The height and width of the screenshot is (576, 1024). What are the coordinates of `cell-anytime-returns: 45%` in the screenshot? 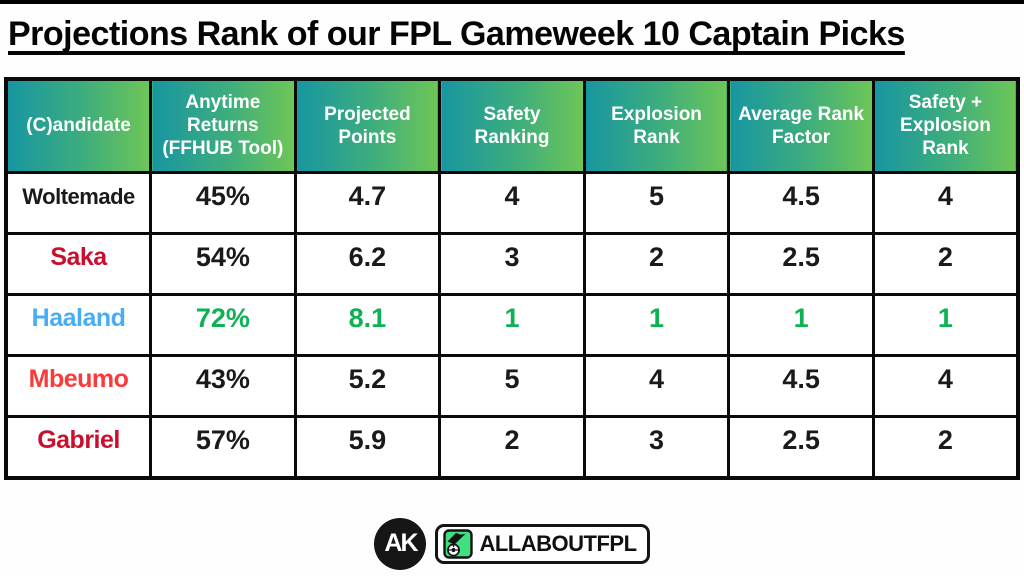 It's located at (223, 202).